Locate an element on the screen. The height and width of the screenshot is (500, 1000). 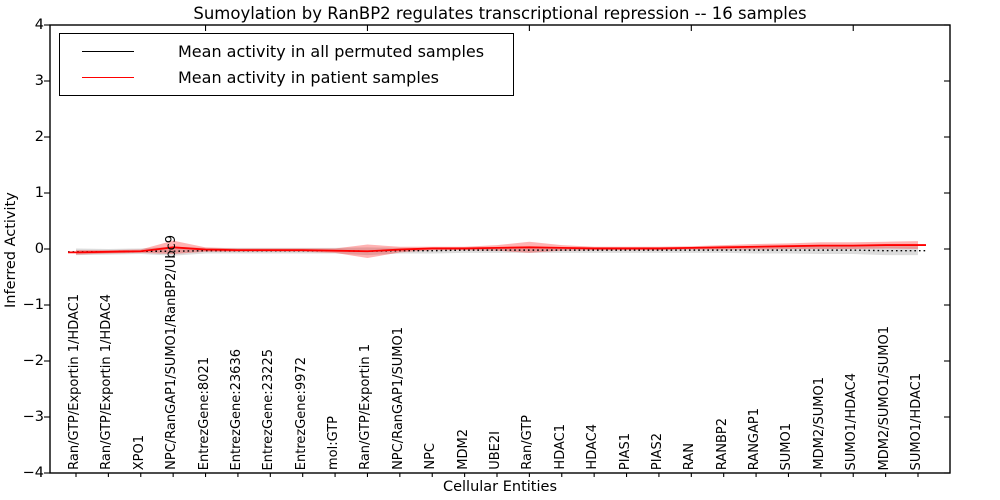
confidence-bands is located at coordinates (497, 249).